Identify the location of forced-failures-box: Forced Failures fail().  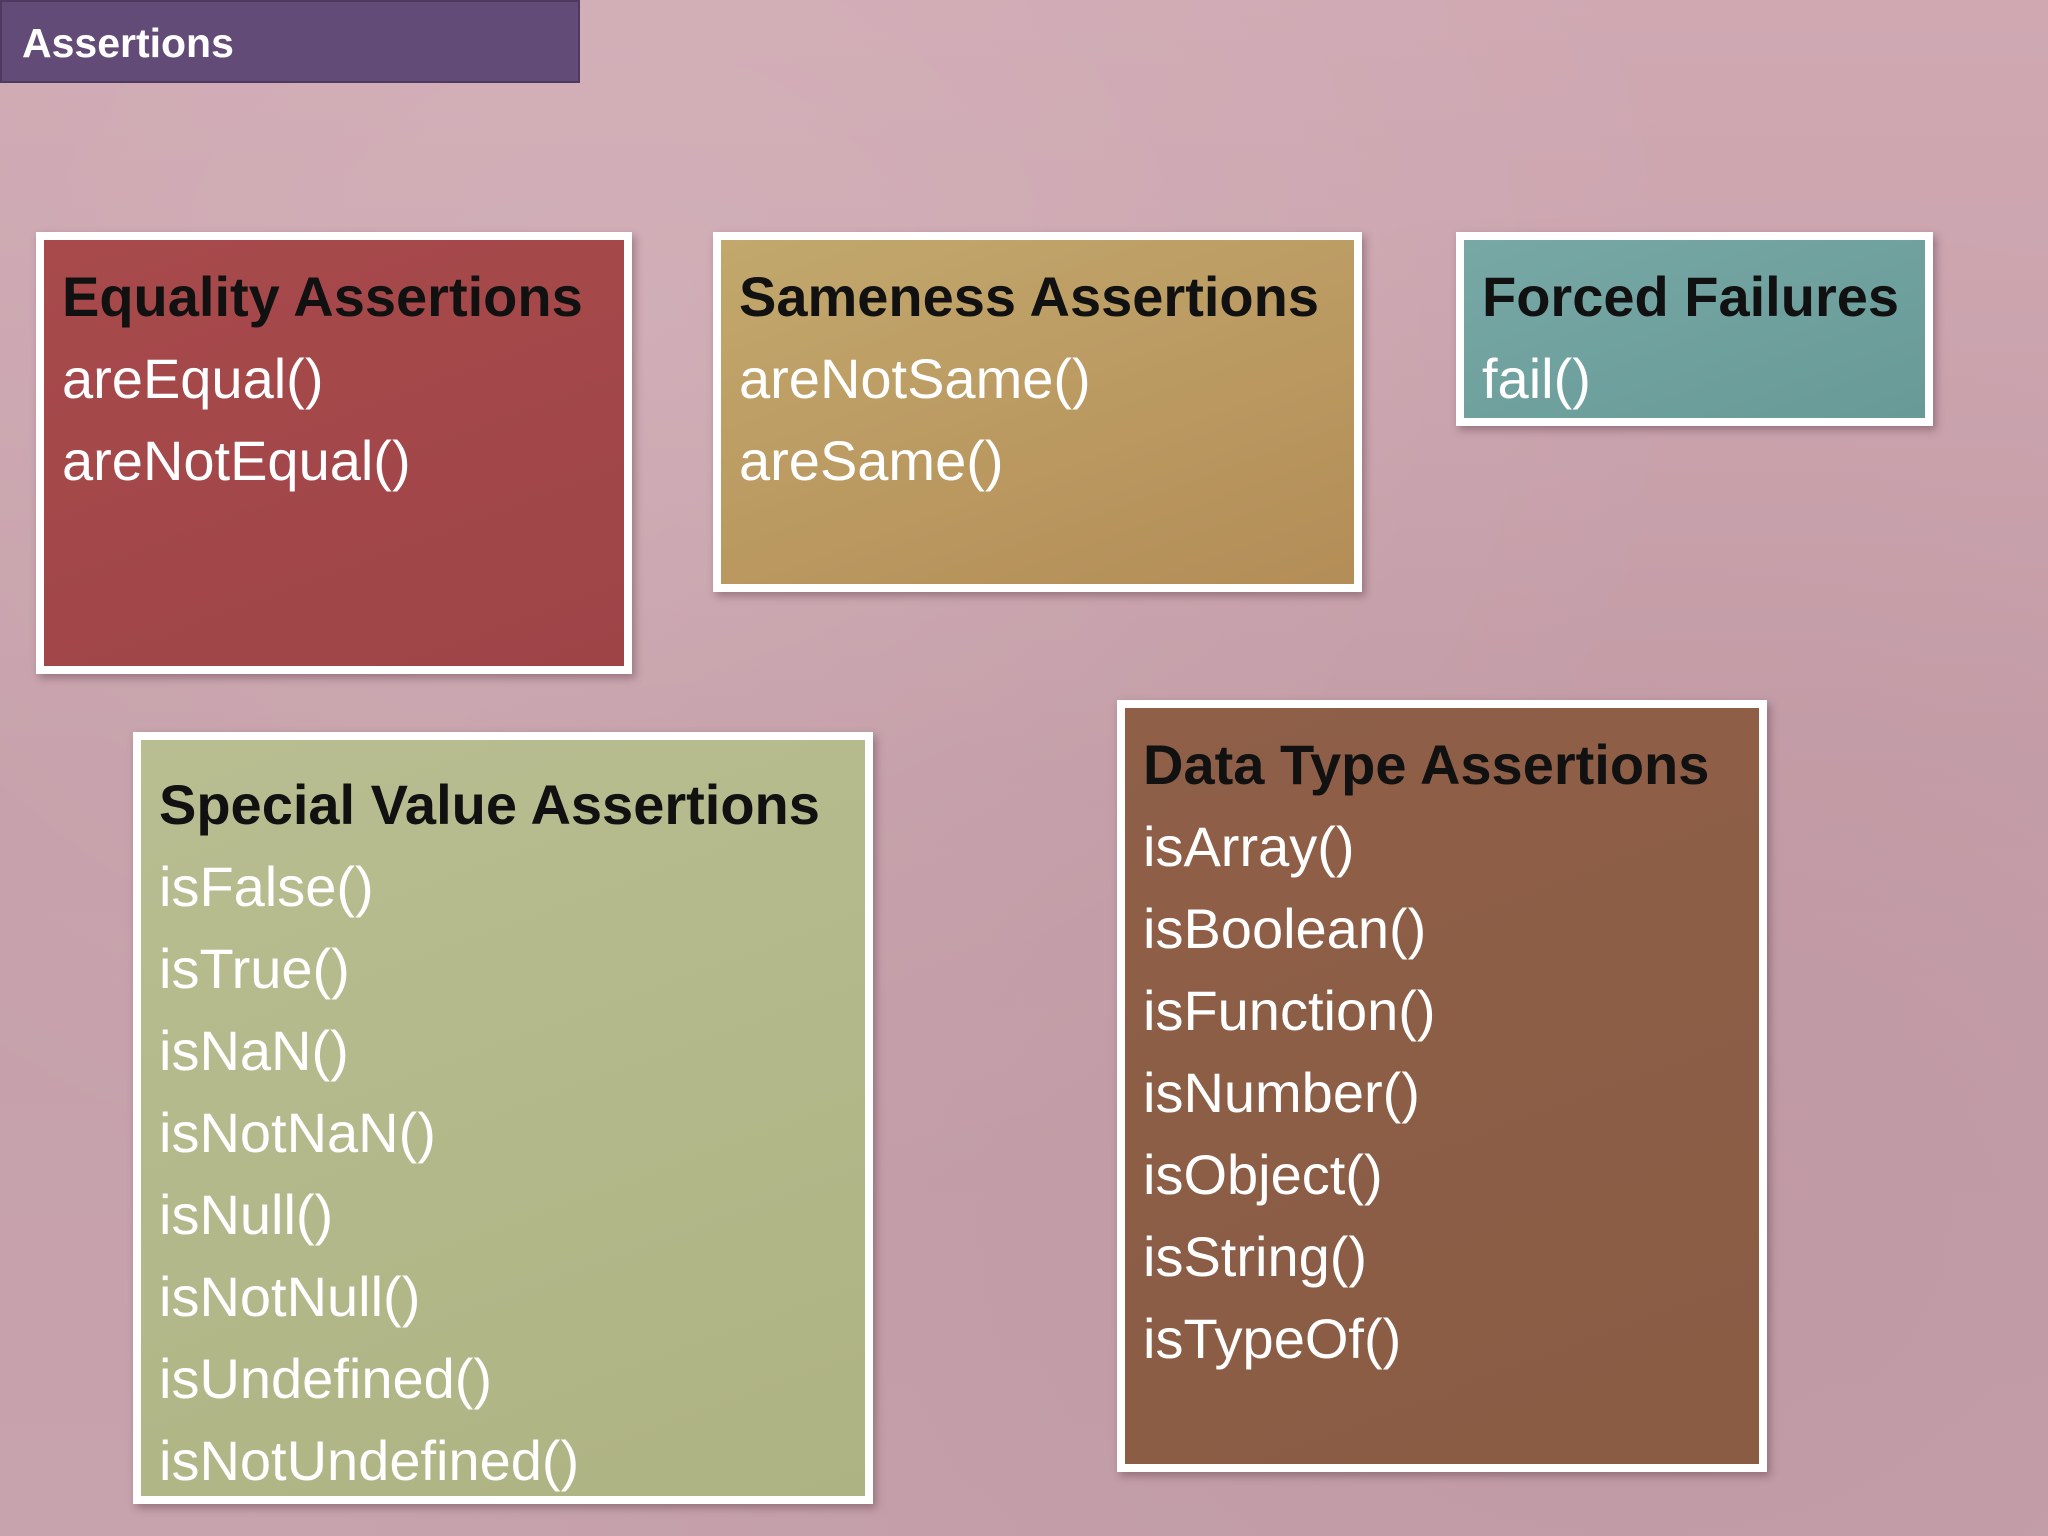
(1694, 329).